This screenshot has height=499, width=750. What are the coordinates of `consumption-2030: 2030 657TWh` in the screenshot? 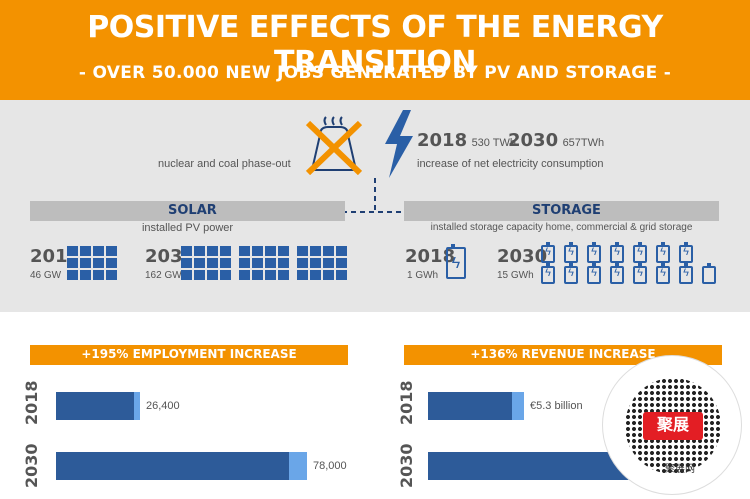 It's located at (556, 140).